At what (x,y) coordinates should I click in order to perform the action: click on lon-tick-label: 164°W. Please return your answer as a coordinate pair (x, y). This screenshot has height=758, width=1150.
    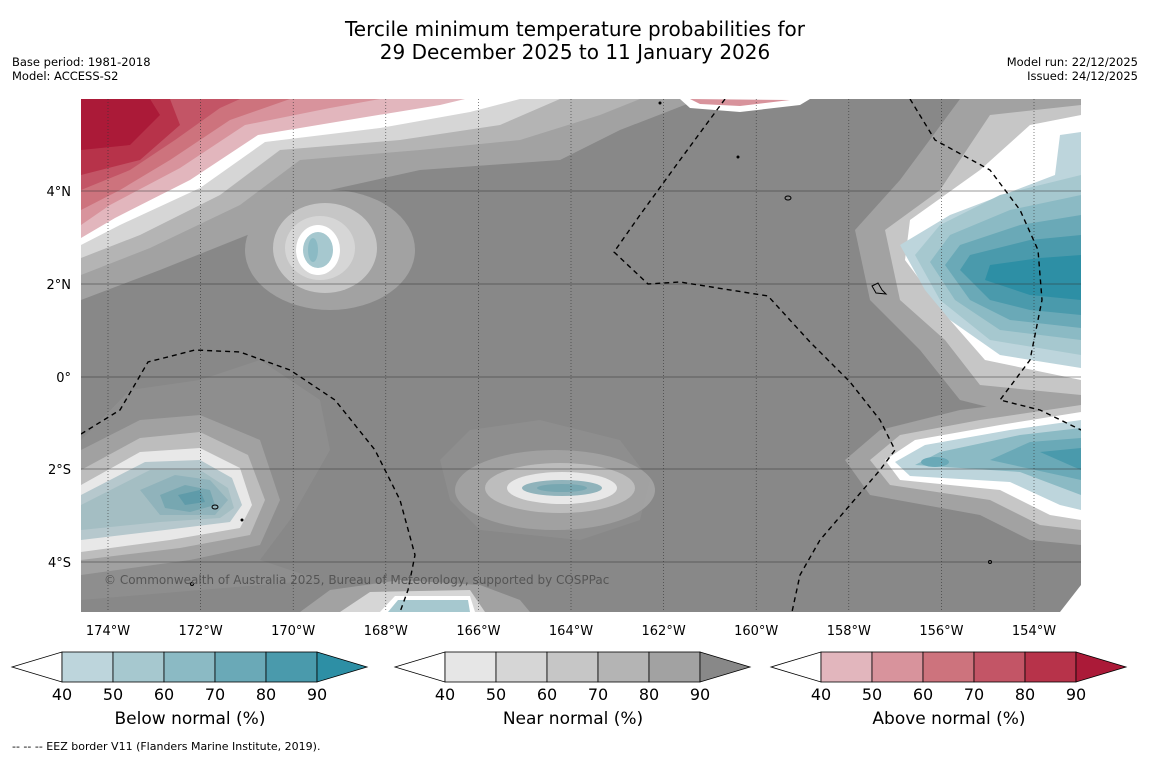
    Looking at the image, I should click on (571, 631).